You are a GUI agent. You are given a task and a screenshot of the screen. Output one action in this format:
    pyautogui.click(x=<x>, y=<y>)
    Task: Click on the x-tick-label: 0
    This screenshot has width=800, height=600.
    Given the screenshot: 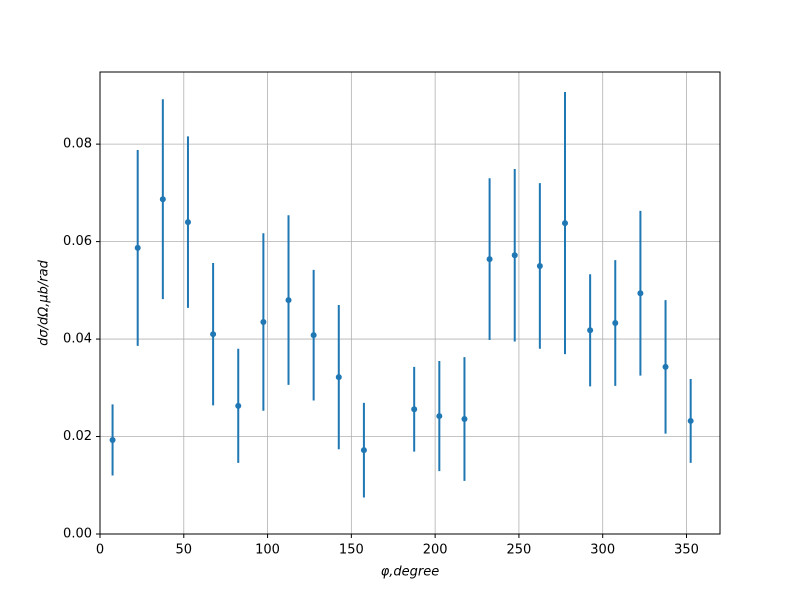 What is the action you would take?
    pyautogui.click(x=100, y=550)
    